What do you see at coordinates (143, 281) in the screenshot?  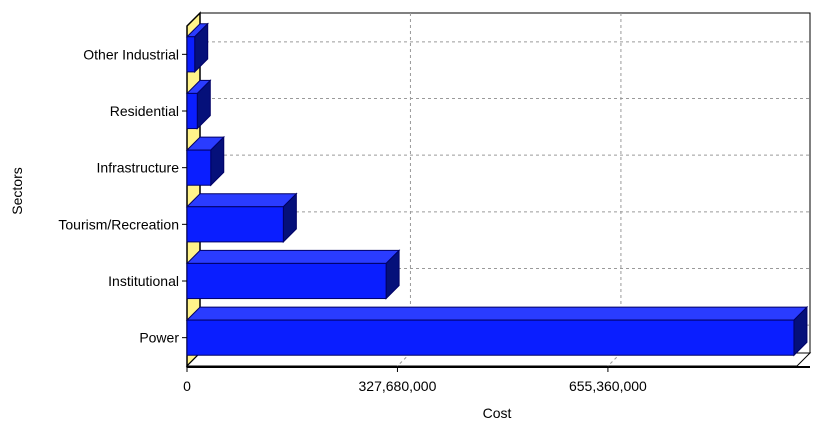 I see `y-tick-label-institutional: Institutional` at bounding box center [143, 281].